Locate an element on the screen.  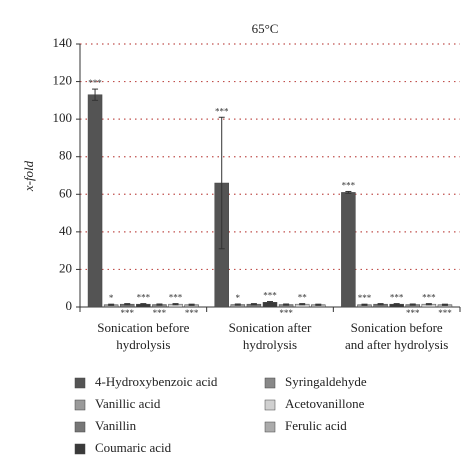
chart-title: 65°C is located at coordinates (265, 28).